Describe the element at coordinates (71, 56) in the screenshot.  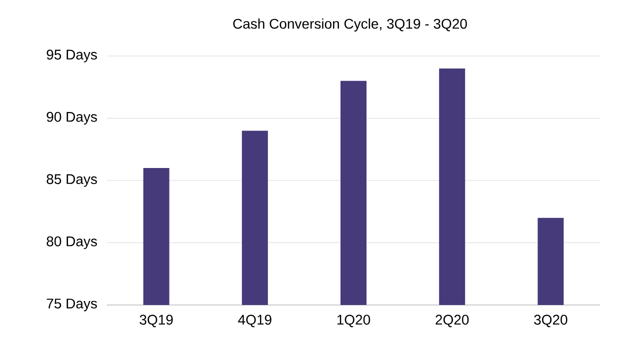
I see `y-tick-label: 95 Days` at that location.